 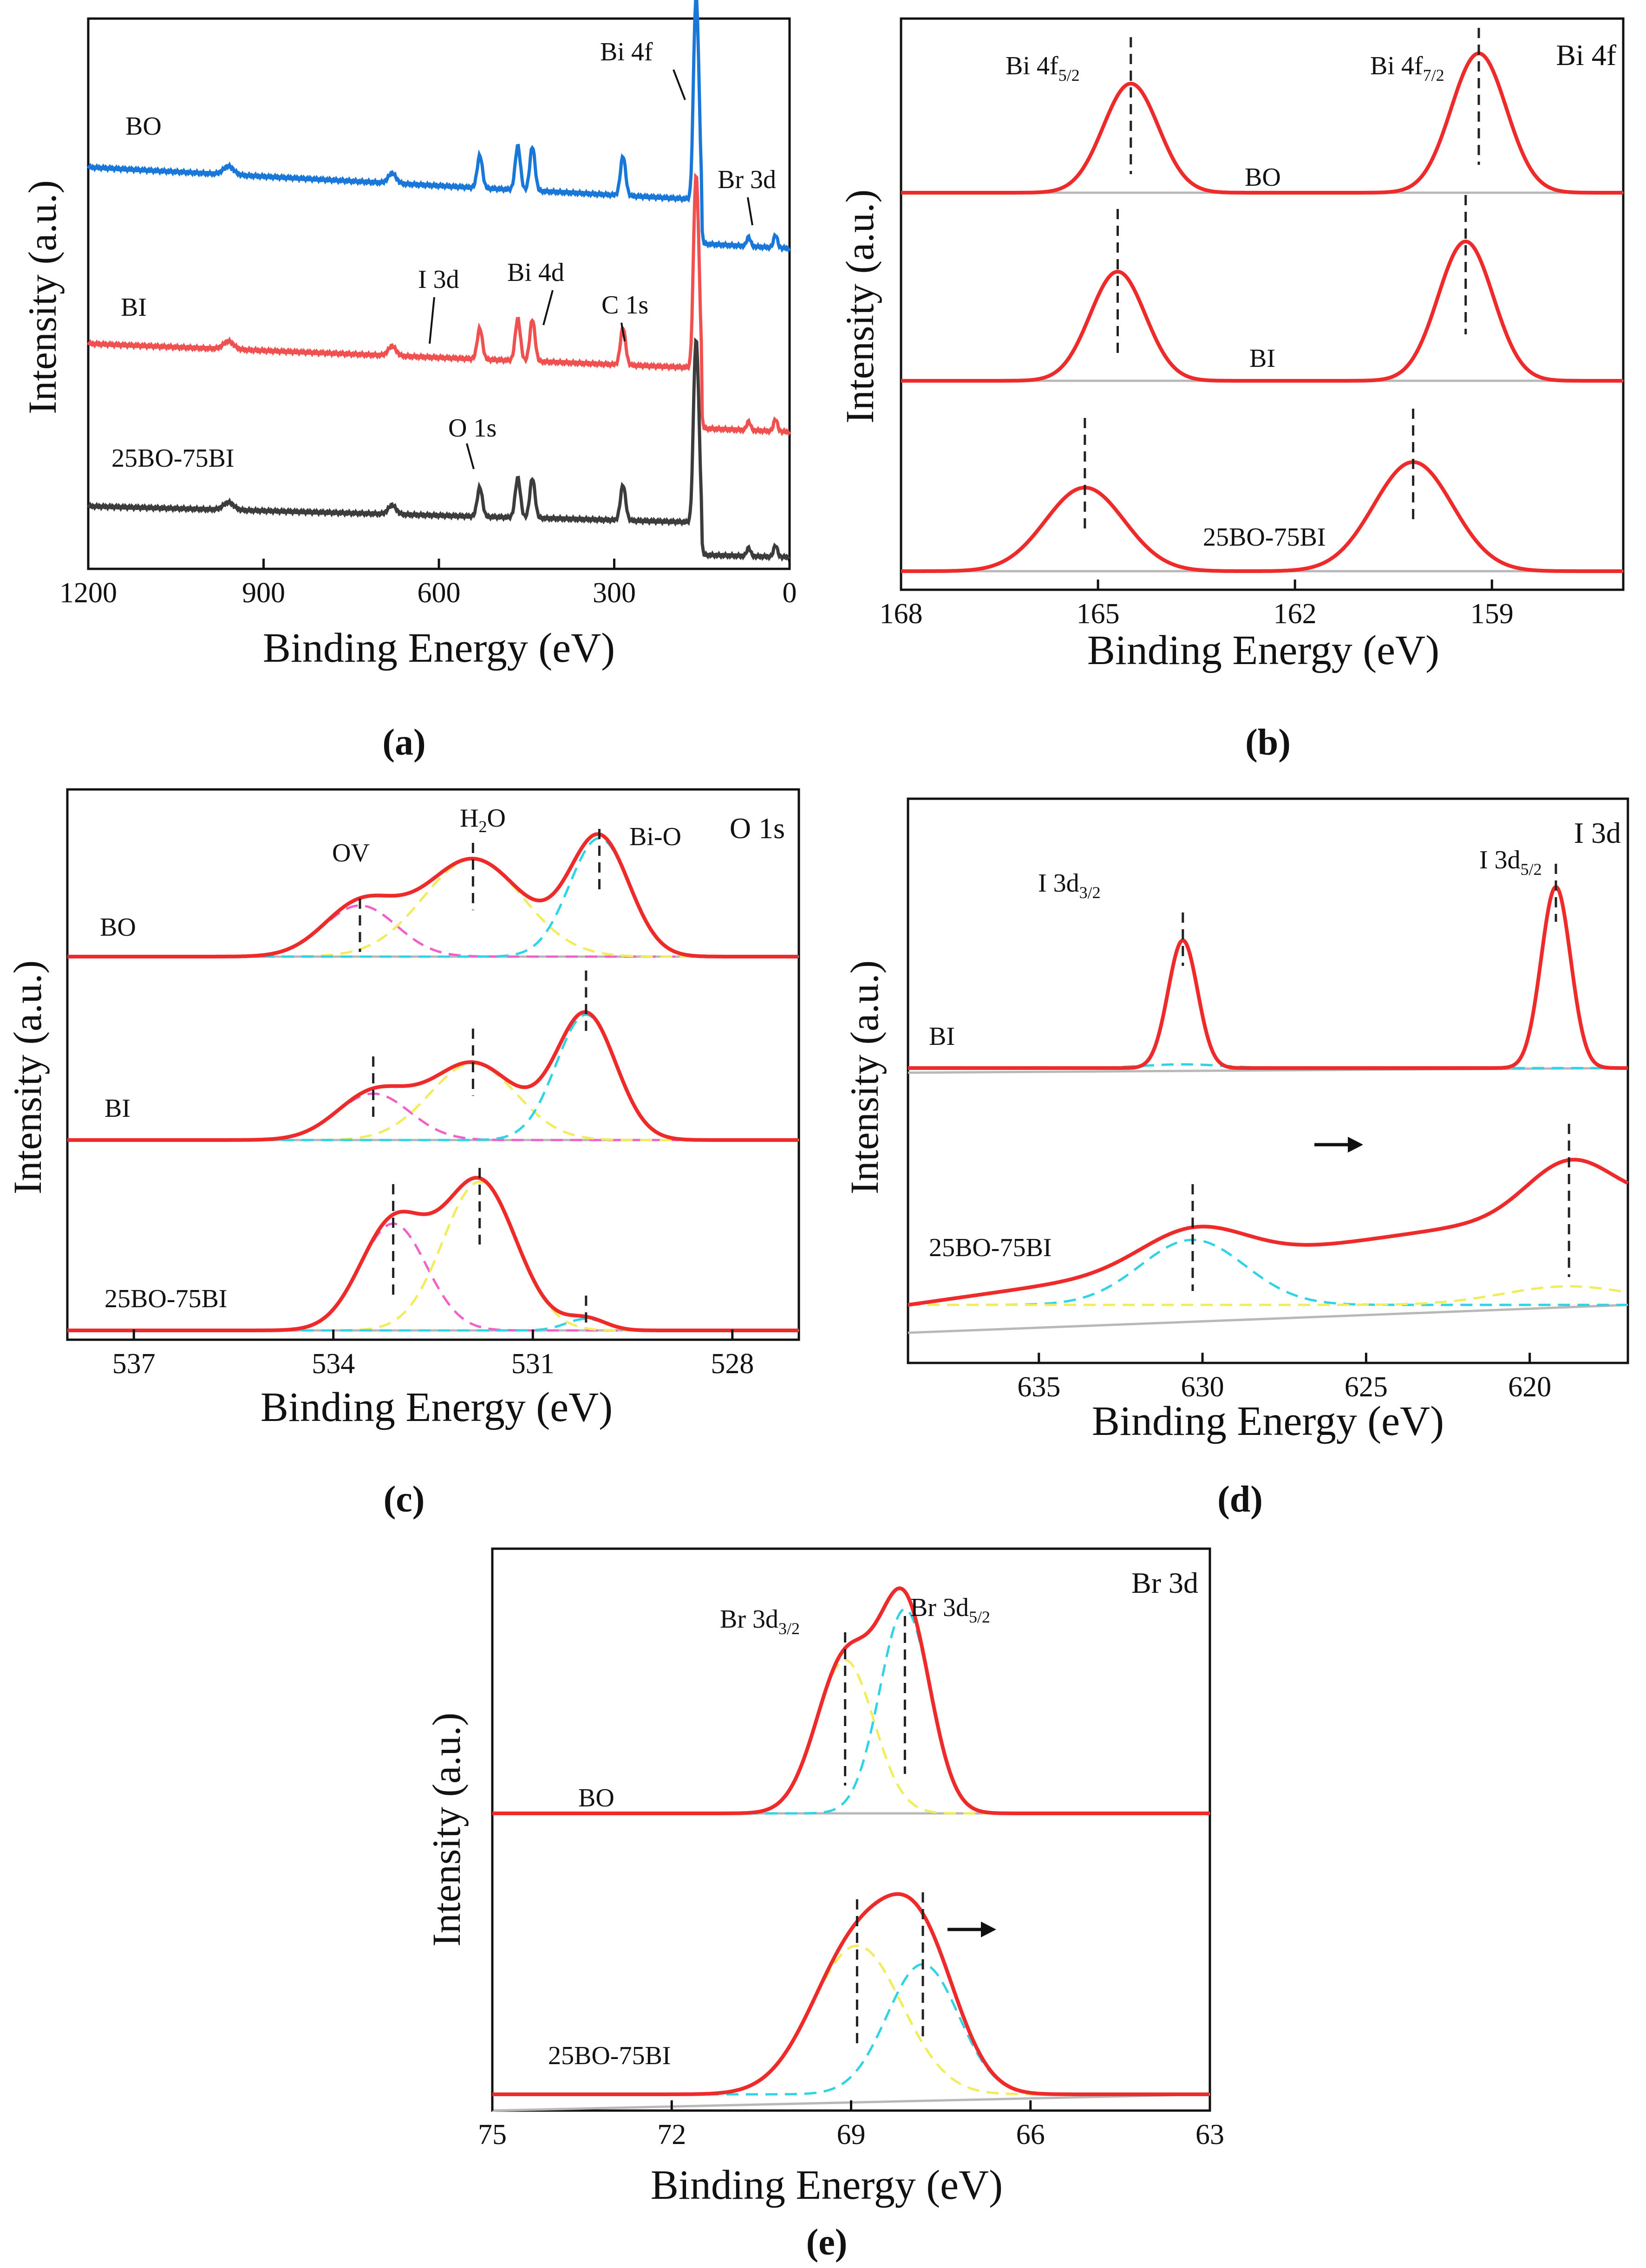 I want to click on x-tick-label: 66, so click(x=1030, y=2135).